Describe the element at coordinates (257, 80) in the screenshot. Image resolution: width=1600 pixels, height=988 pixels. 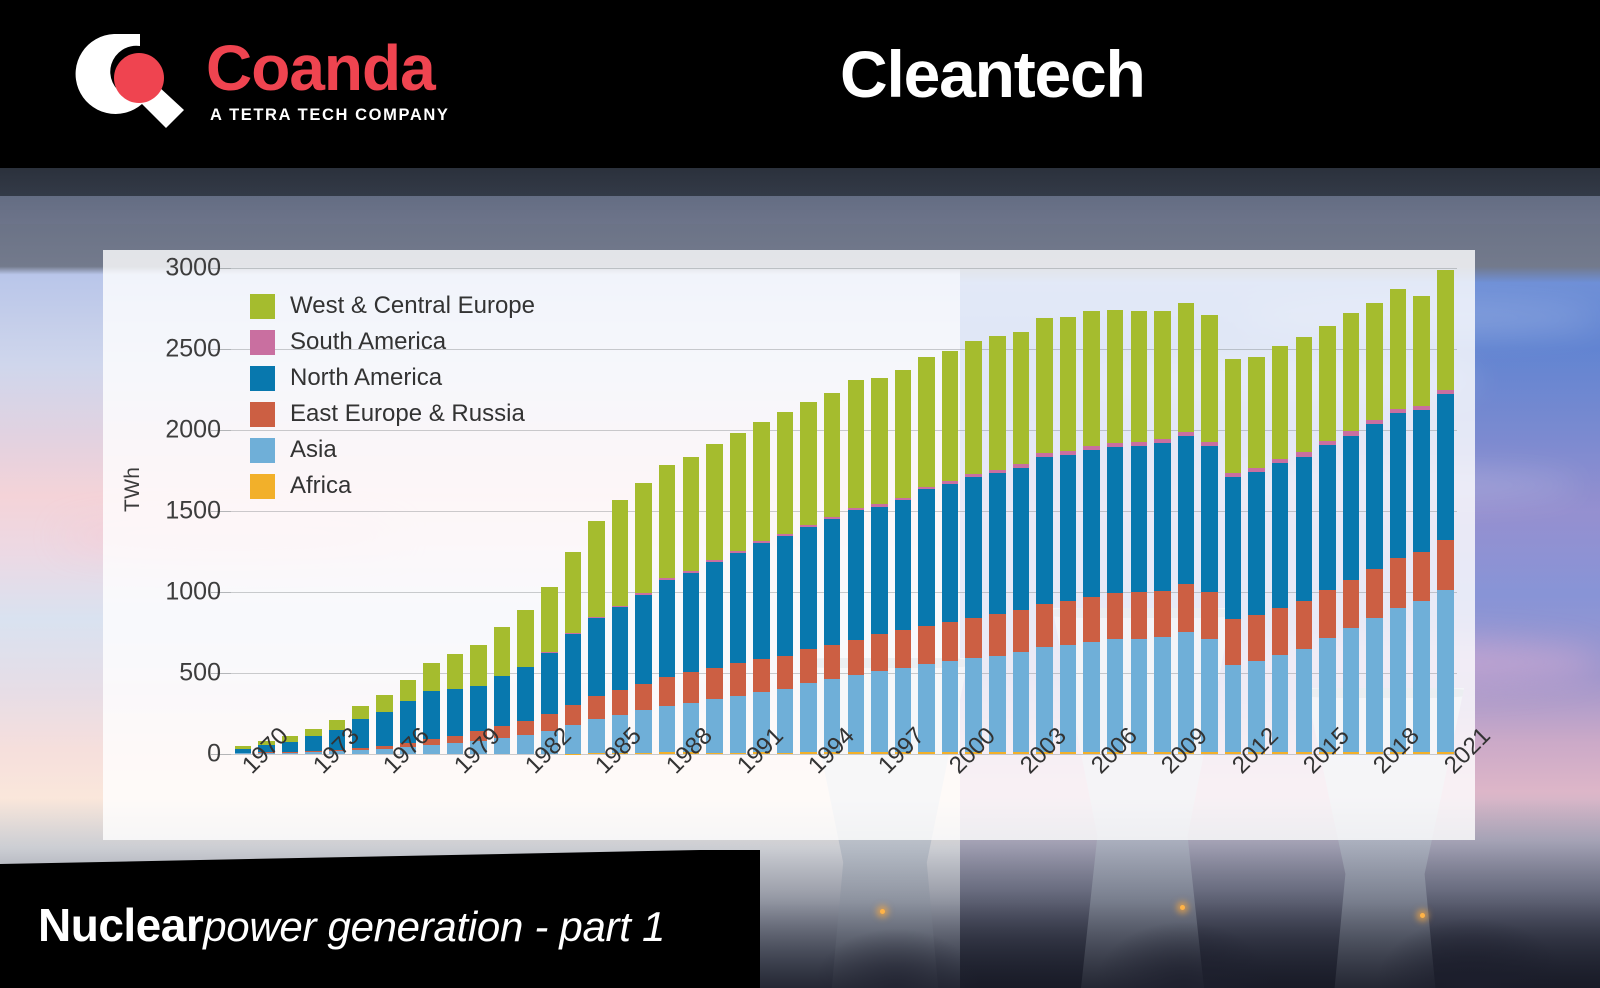
I see `brand-logo: Coanda A TETRA TECH COMPANY` at that location.